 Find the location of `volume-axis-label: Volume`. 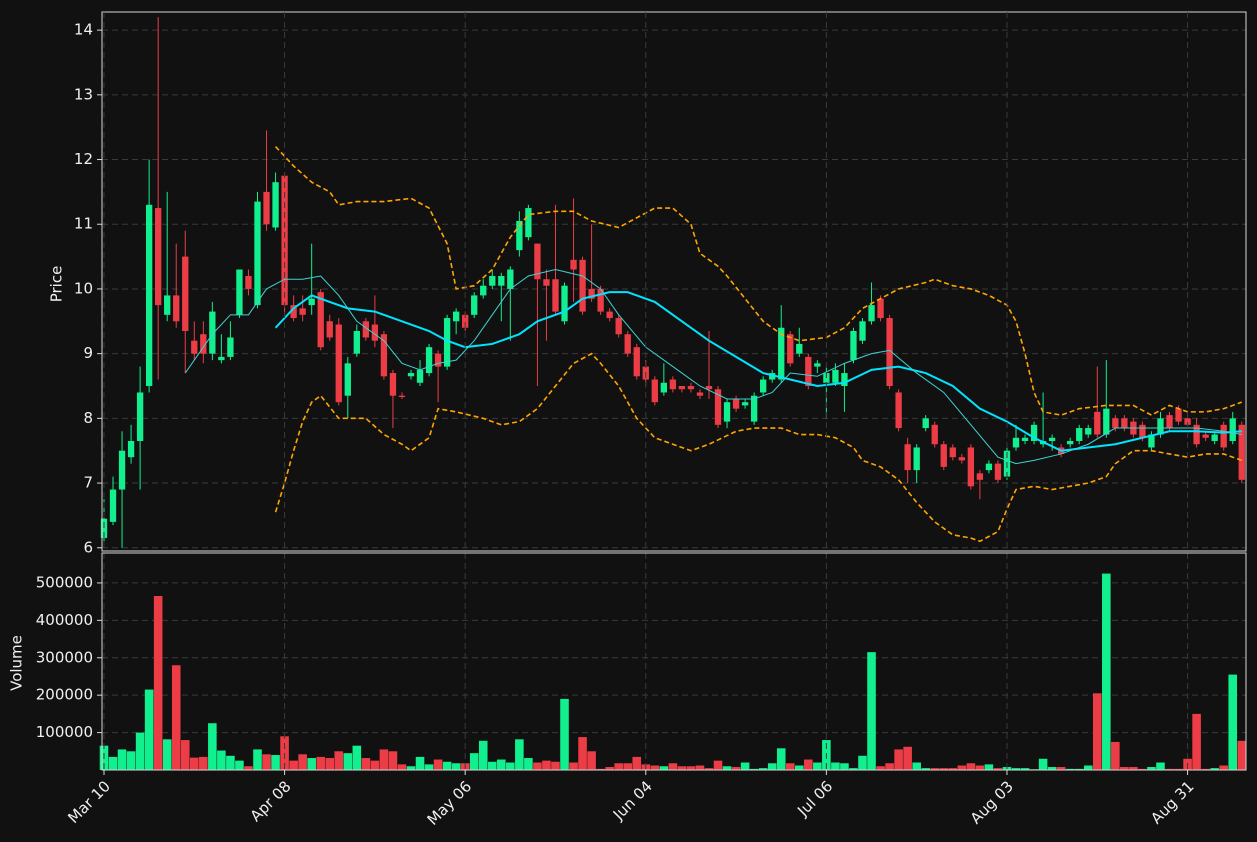

volume-axis-label: Volume is located at coordinates (17, 663).